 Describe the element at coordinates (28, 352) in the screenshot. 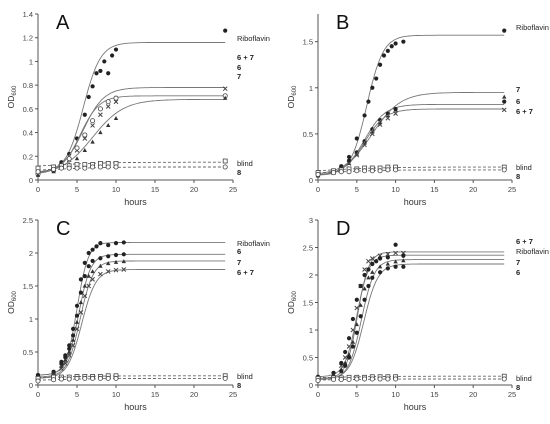

I see `y-tick-label: 0.5` at that location.